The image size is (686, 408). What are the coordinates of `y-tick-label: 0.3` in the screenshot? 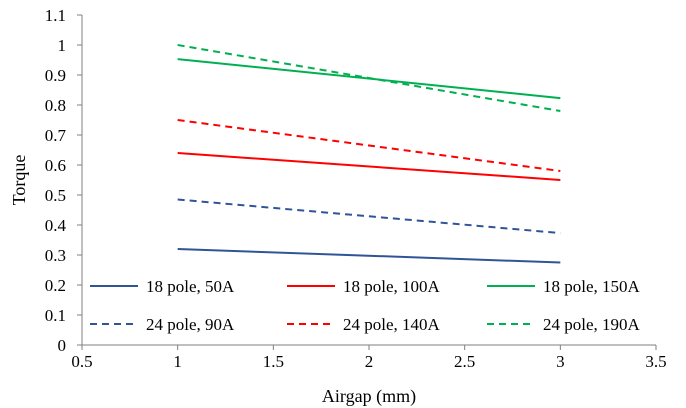 It's located at (55, 255).